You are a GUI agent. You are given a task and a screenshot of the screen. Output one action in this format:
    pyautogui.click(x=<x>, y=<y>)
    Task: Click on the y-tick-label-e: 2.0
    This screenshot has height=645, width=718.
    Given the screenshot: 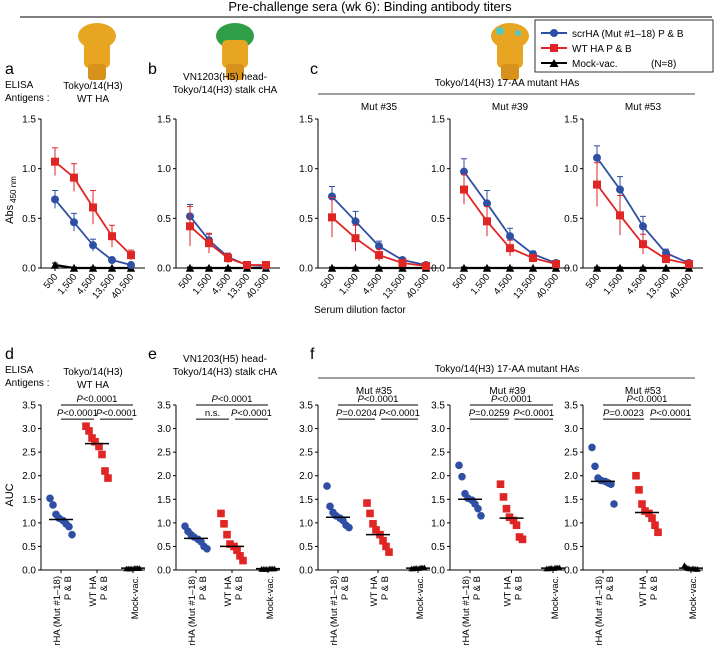 What is the action you would take?
    pyautogui.click(x=164, y=476)
    